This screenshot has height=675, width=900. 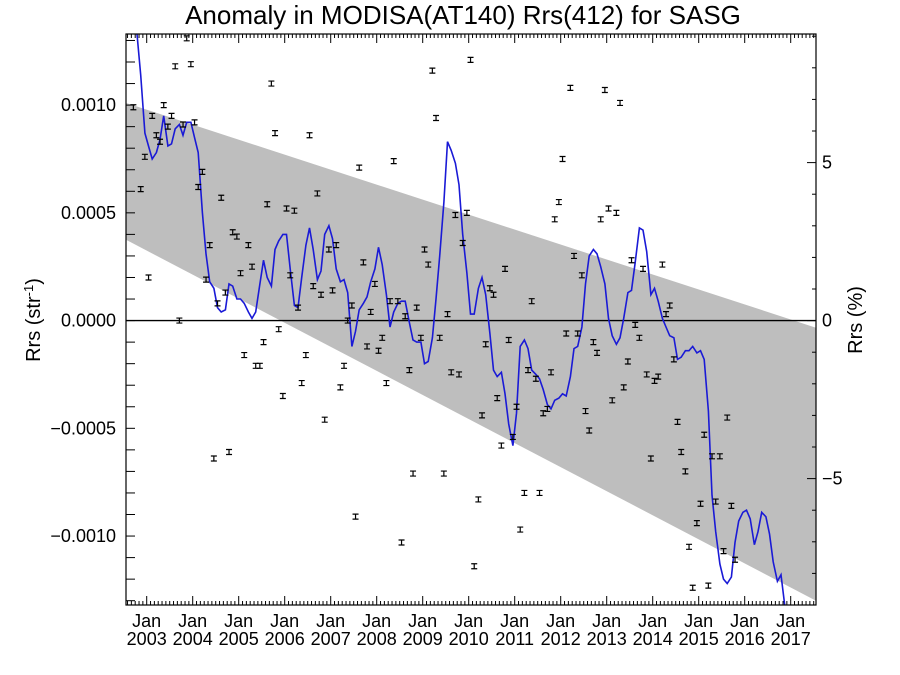 I want to click on x-tick-label: 2004, so click(x=193, y=639).